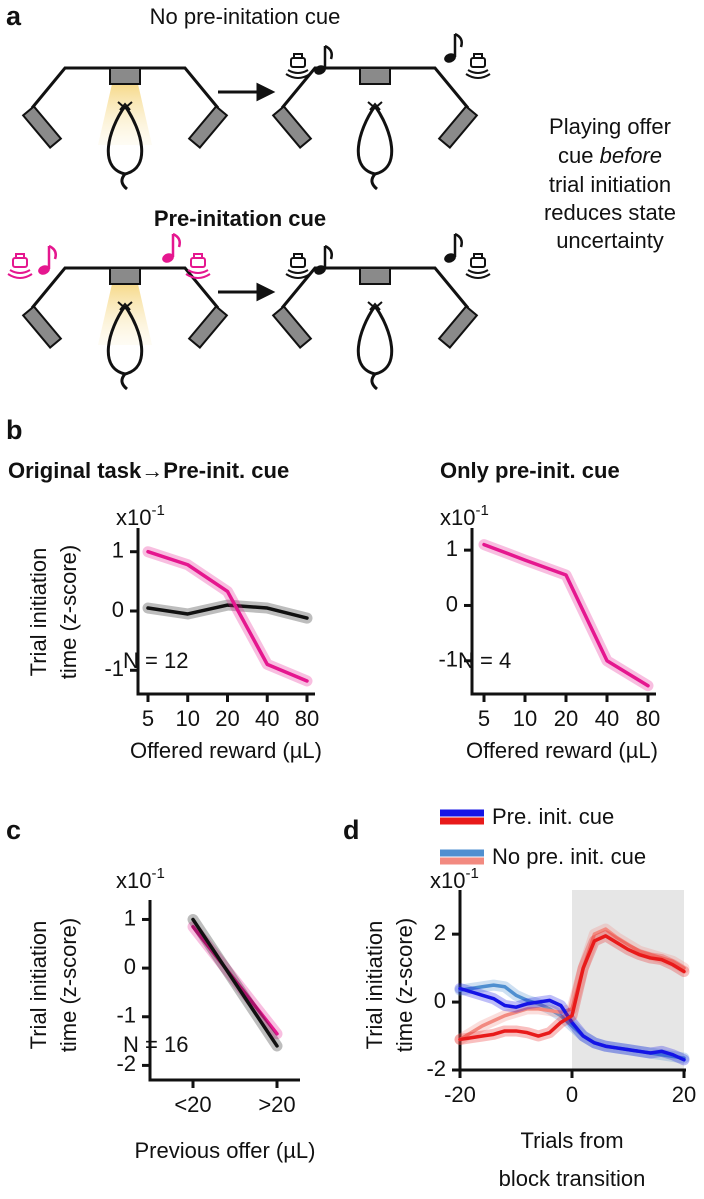 This screenshot has height=1199, width=704. I want to click on panel-label: d, so click(351, 830).